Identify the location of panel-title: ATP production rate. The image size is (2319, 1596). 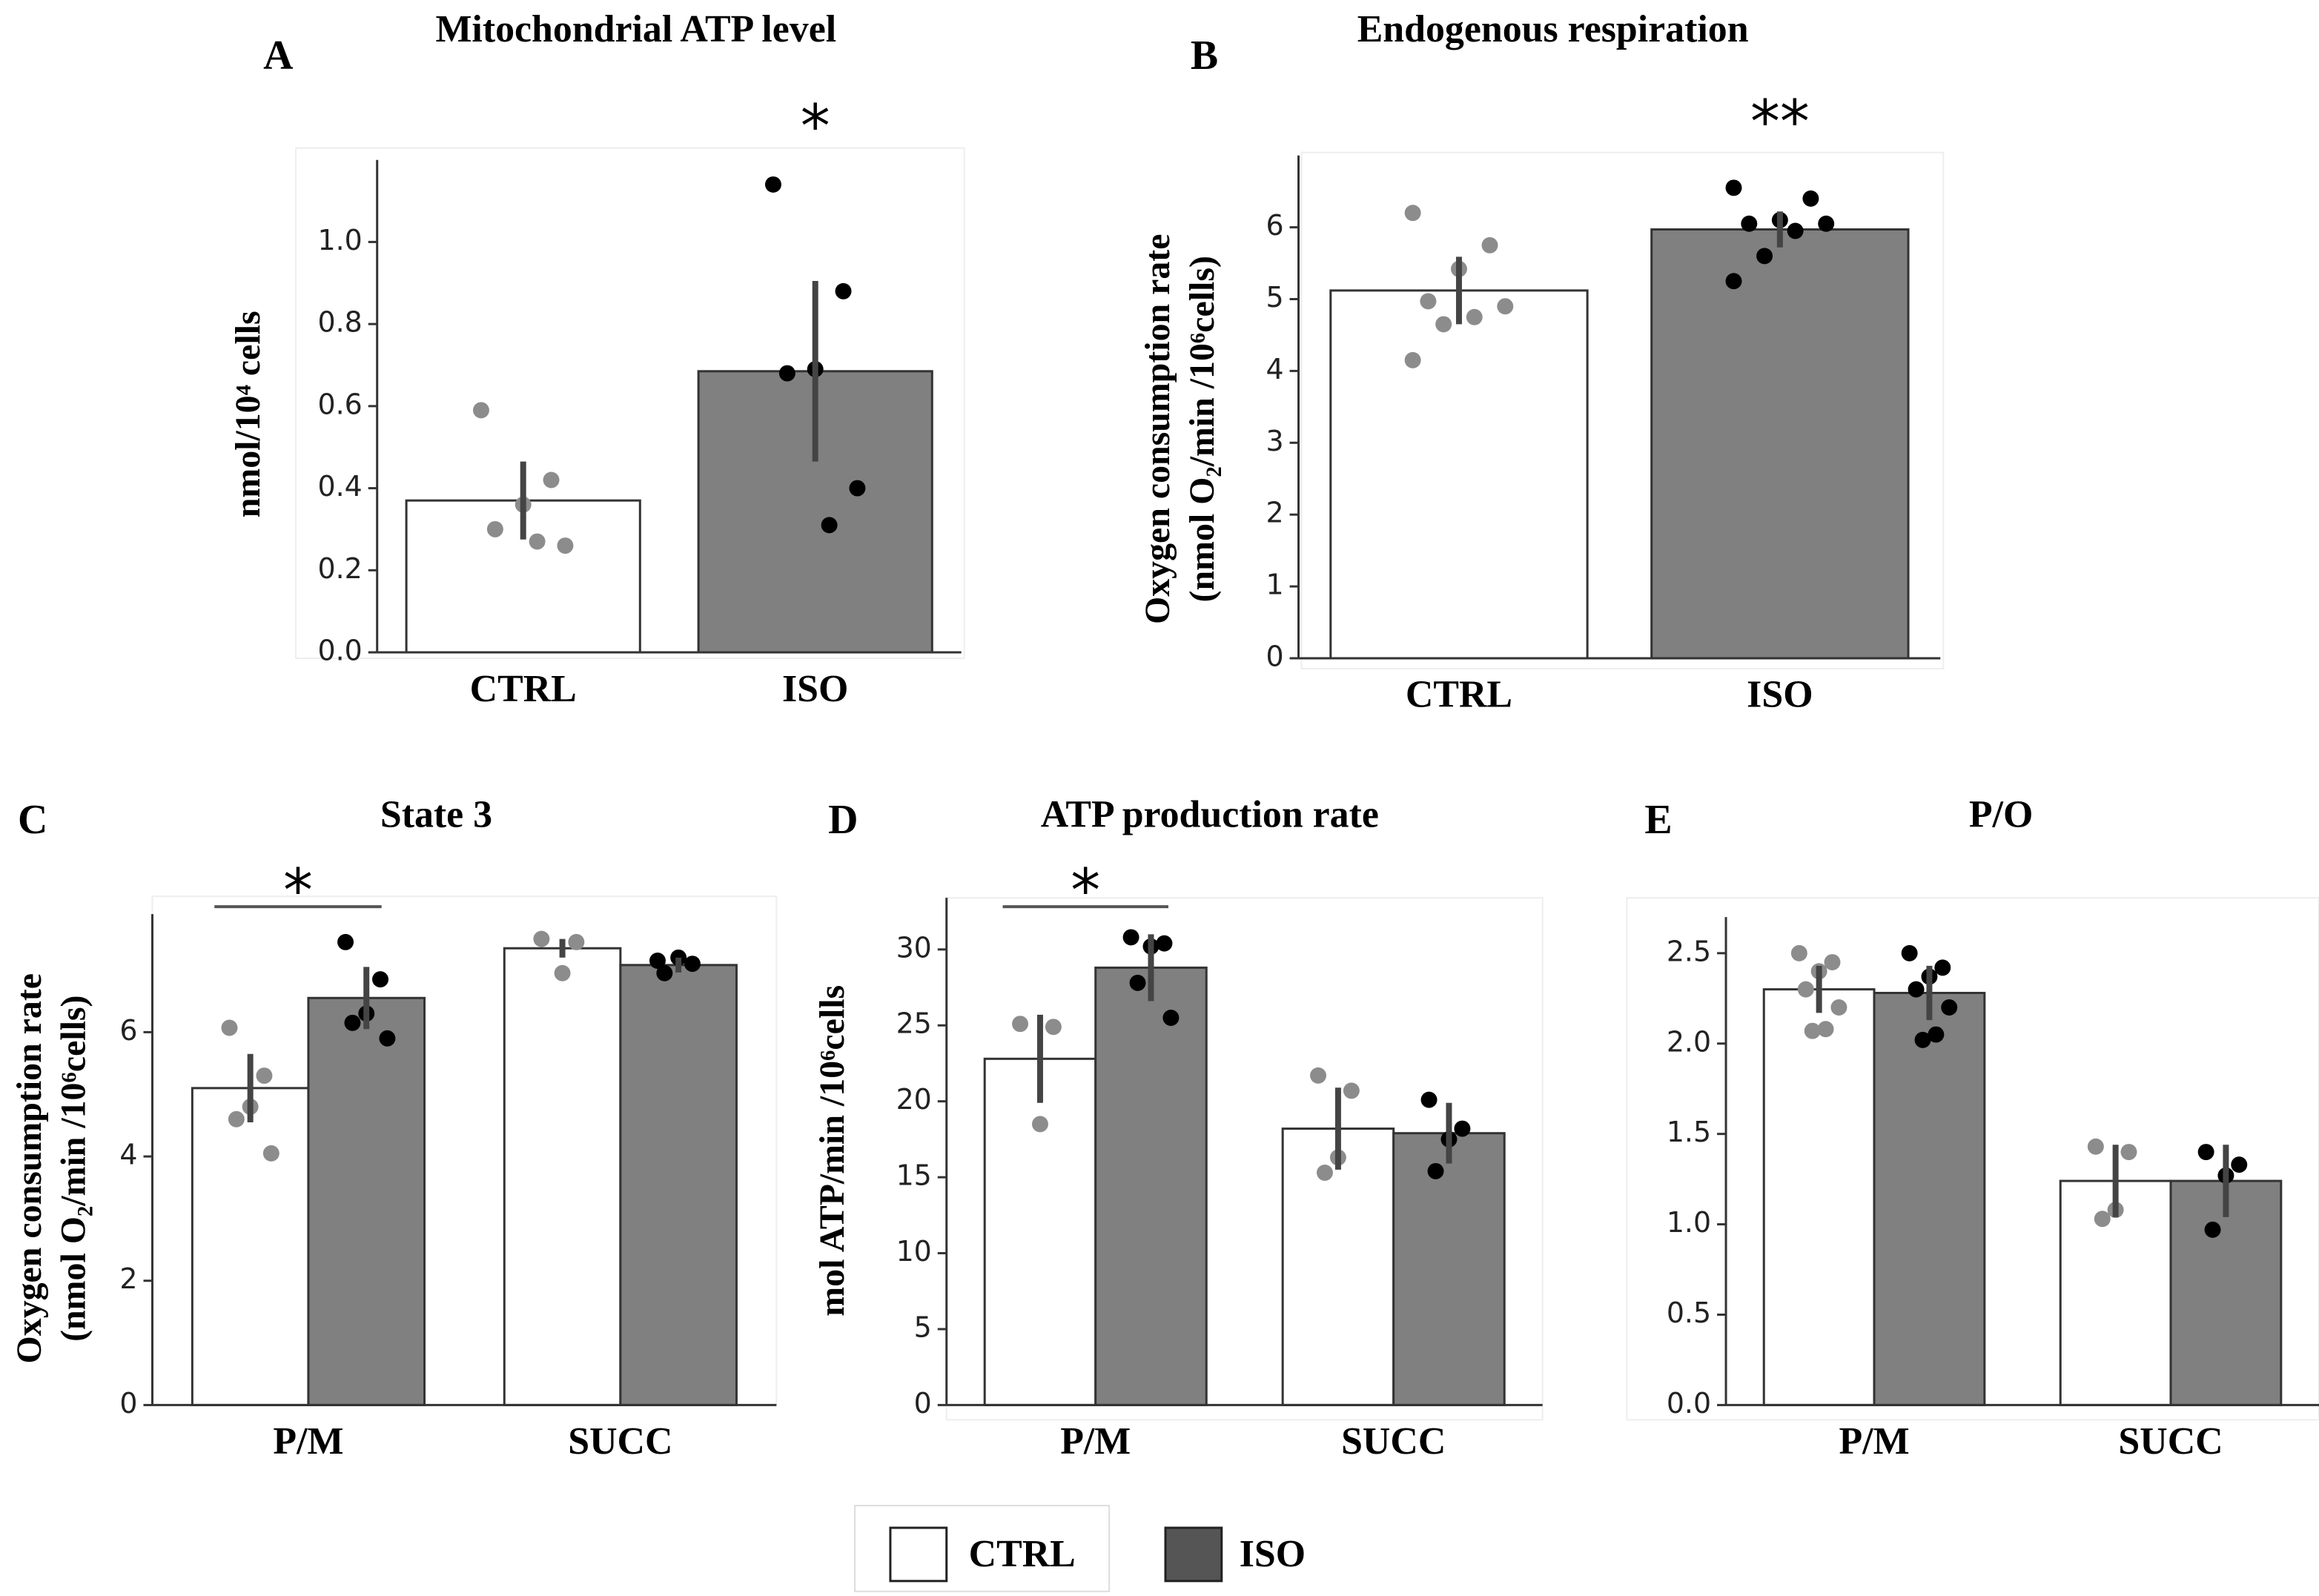
(1210, 814).